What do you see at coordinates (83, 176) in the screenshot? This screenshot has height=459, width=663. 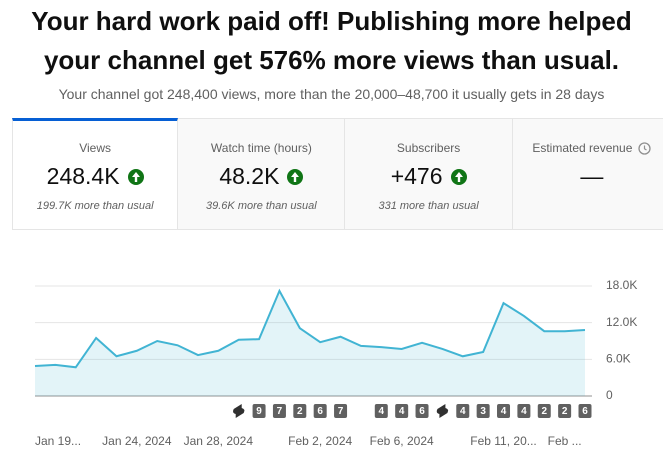 I see `tab-value: 248.4K` at bounding box center [83, 176].